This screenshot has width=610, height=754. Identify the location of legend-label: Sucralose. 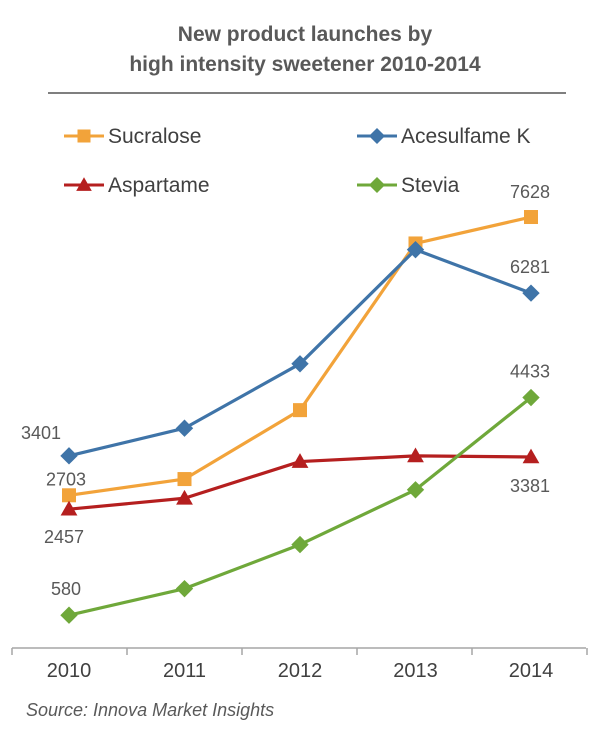
(154, 136).